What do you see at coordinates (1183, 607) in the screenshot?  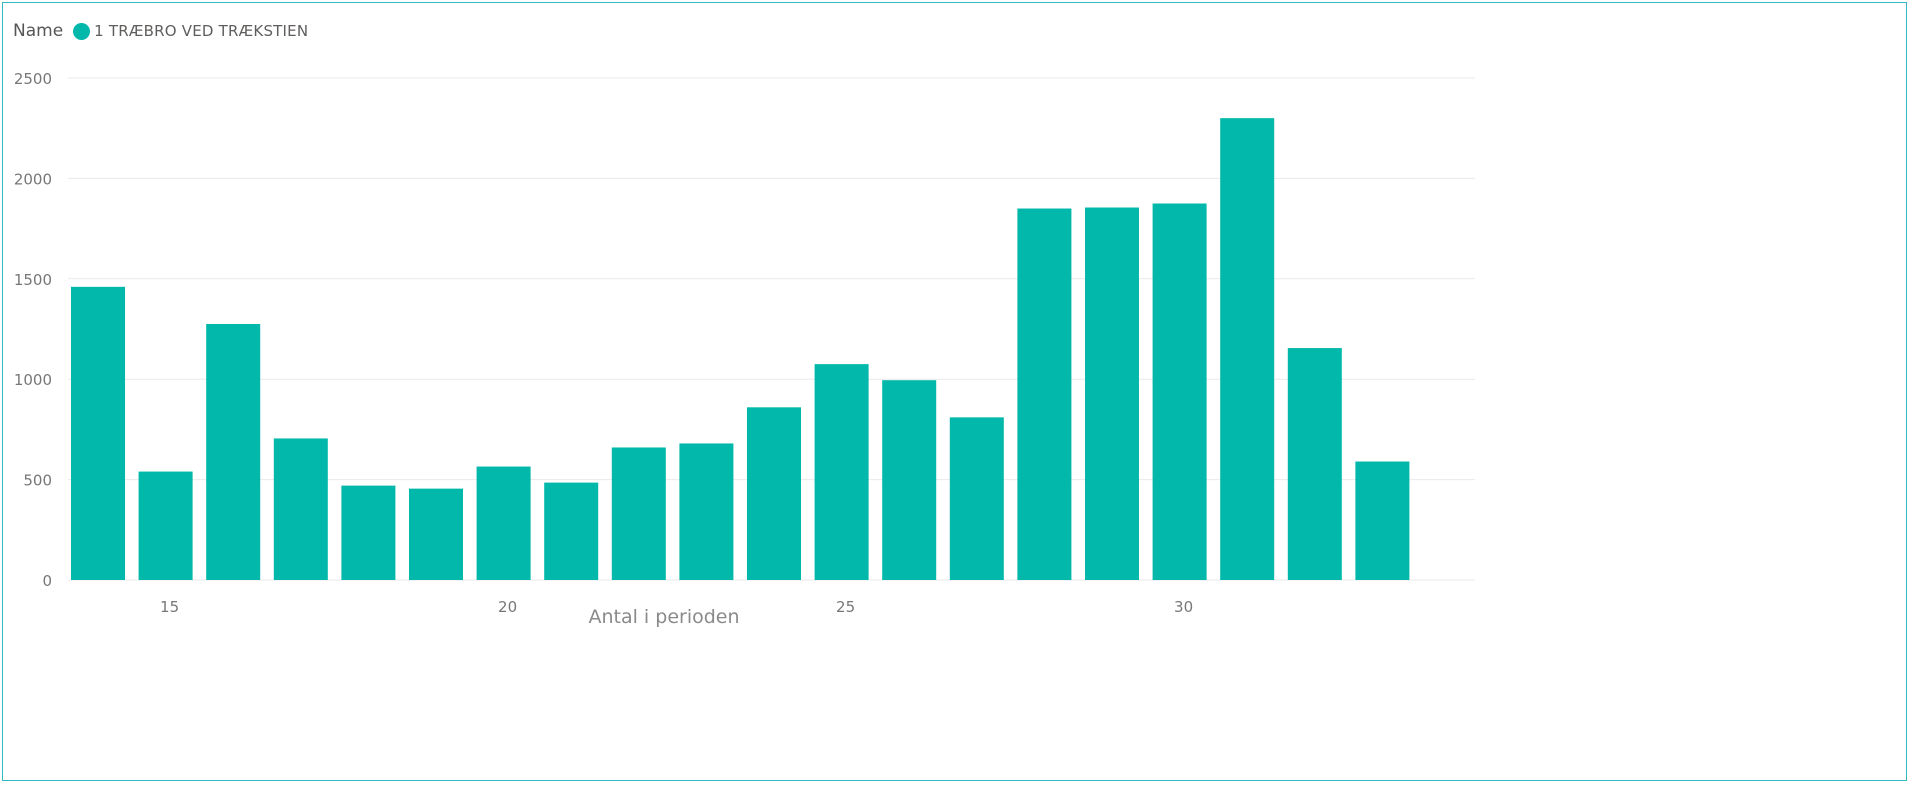 I see `x-tick-label: 30` at bounding box center [1183, 607].